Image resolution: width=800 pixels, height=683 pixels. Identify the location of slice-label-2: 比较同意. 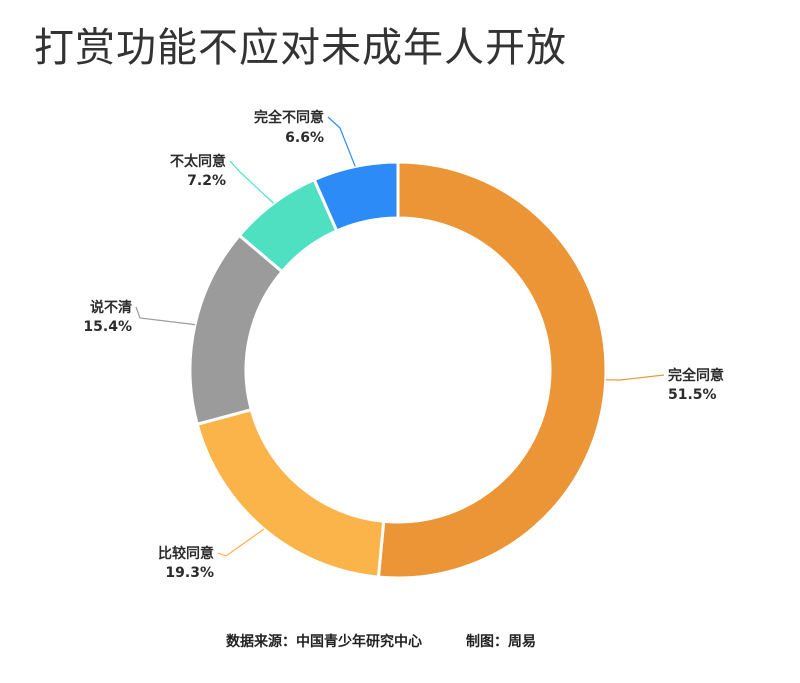
(186, 553).